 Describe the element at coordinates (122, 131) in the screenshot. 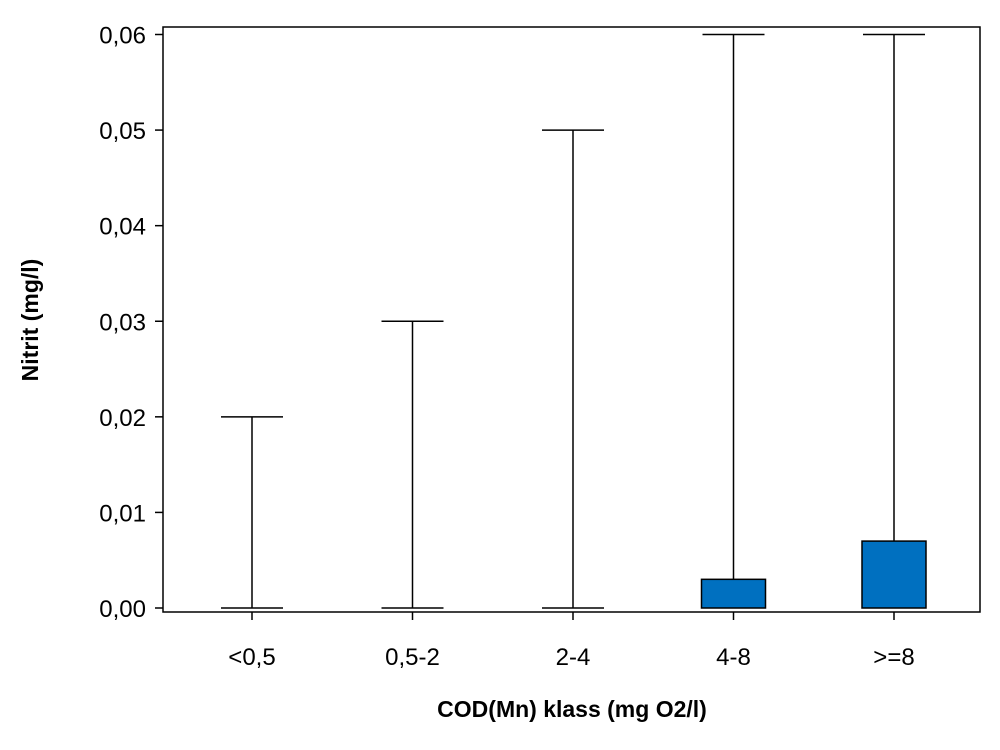

I see `y-tick-label: 0,05` at that location.